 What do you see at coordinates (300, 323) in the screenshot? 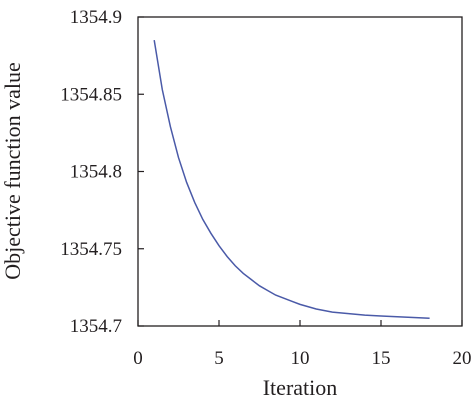
I see `x-axis-ticks` at bounding box center [300, 323].